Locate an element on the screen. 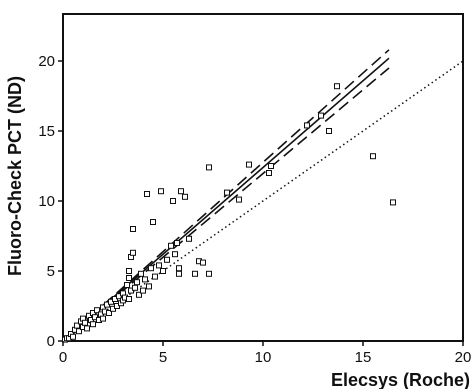 The width and height of the screenshot is (474, 389). y-tick-label: 20 is located at coordinates (46, 61).